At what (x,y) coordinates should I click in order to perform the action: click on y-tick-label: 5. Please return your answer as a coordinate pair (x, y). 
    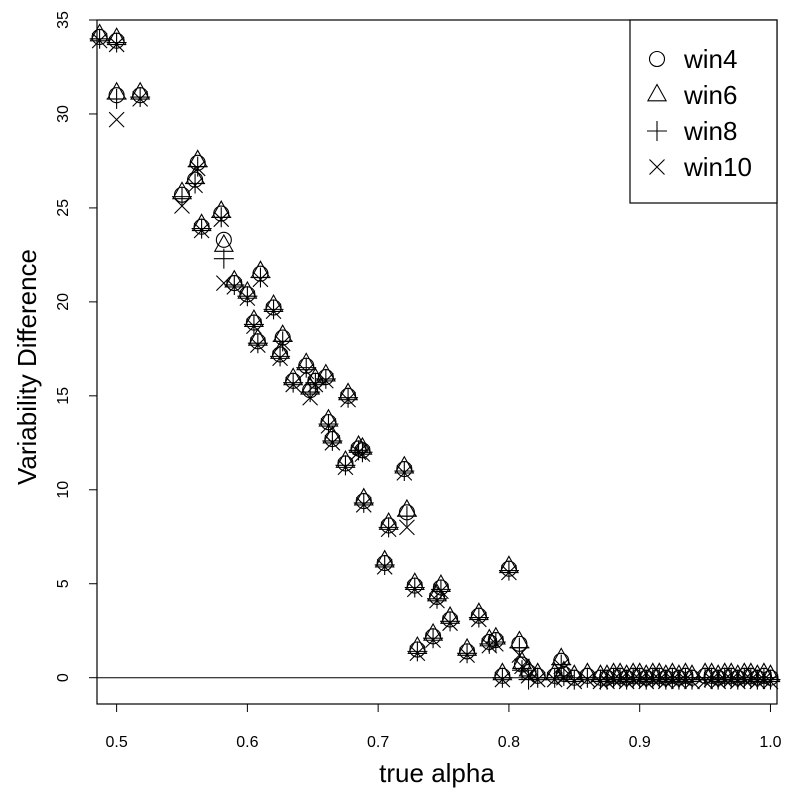
    Looking at the image, I should click on (63, 583).